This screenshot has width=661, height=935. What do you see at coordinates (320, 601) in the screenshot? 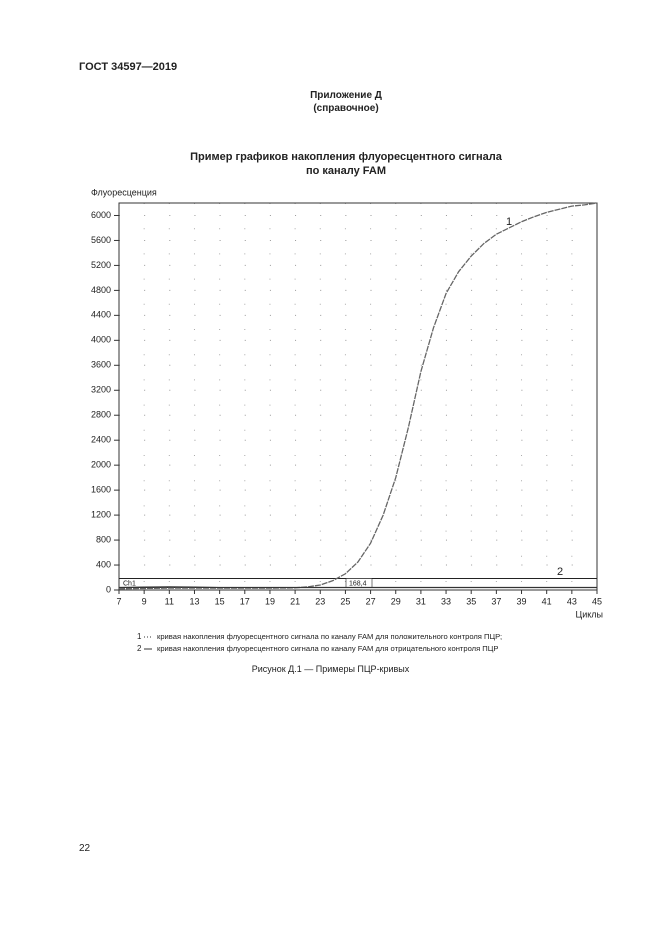
I see `x-tick-label: 23` at bounding box center [320, 601].